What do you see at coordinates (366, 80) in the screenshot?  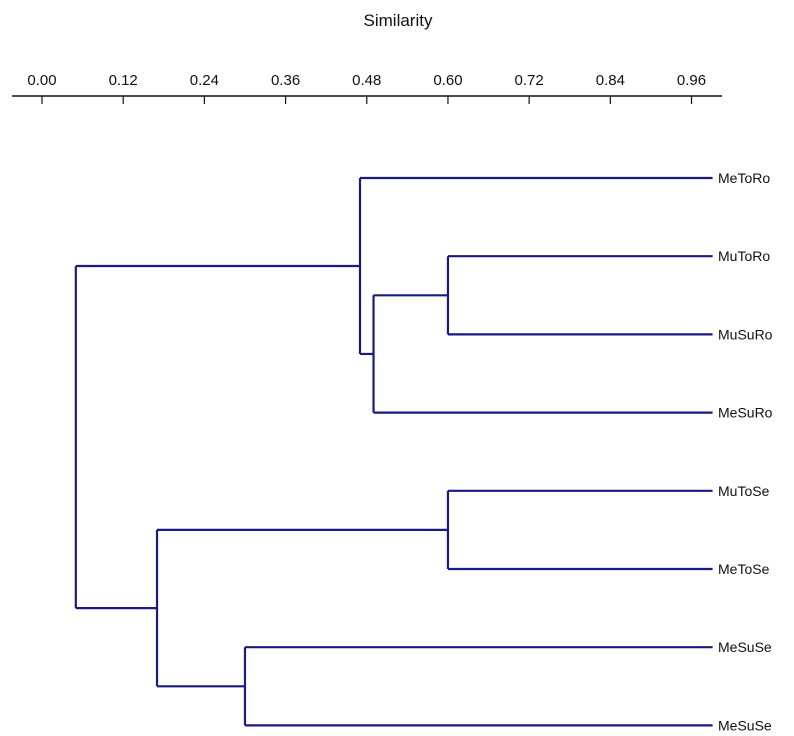 I see `x-tick-label: 0.48` at bounding box center [366, 80].